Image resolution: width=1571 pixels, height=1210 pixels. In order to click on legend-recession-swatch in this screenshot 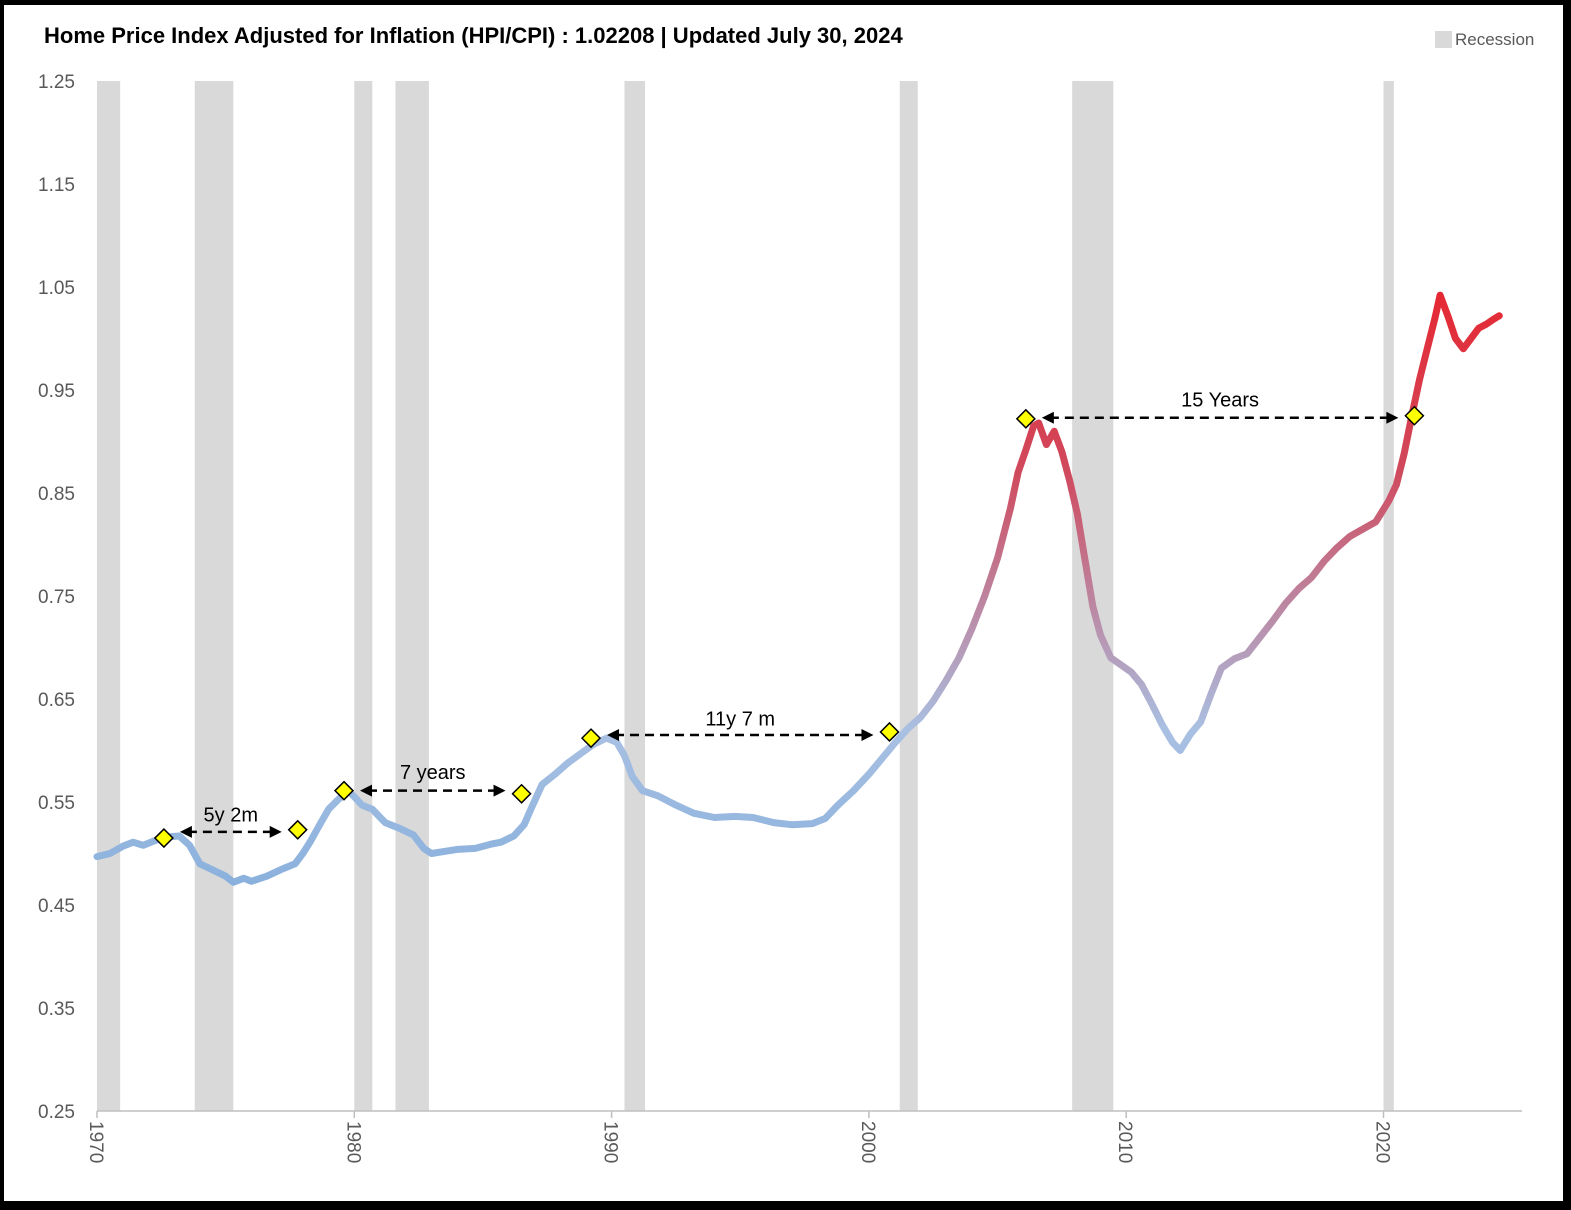, I will do `click(1443, 39)`.